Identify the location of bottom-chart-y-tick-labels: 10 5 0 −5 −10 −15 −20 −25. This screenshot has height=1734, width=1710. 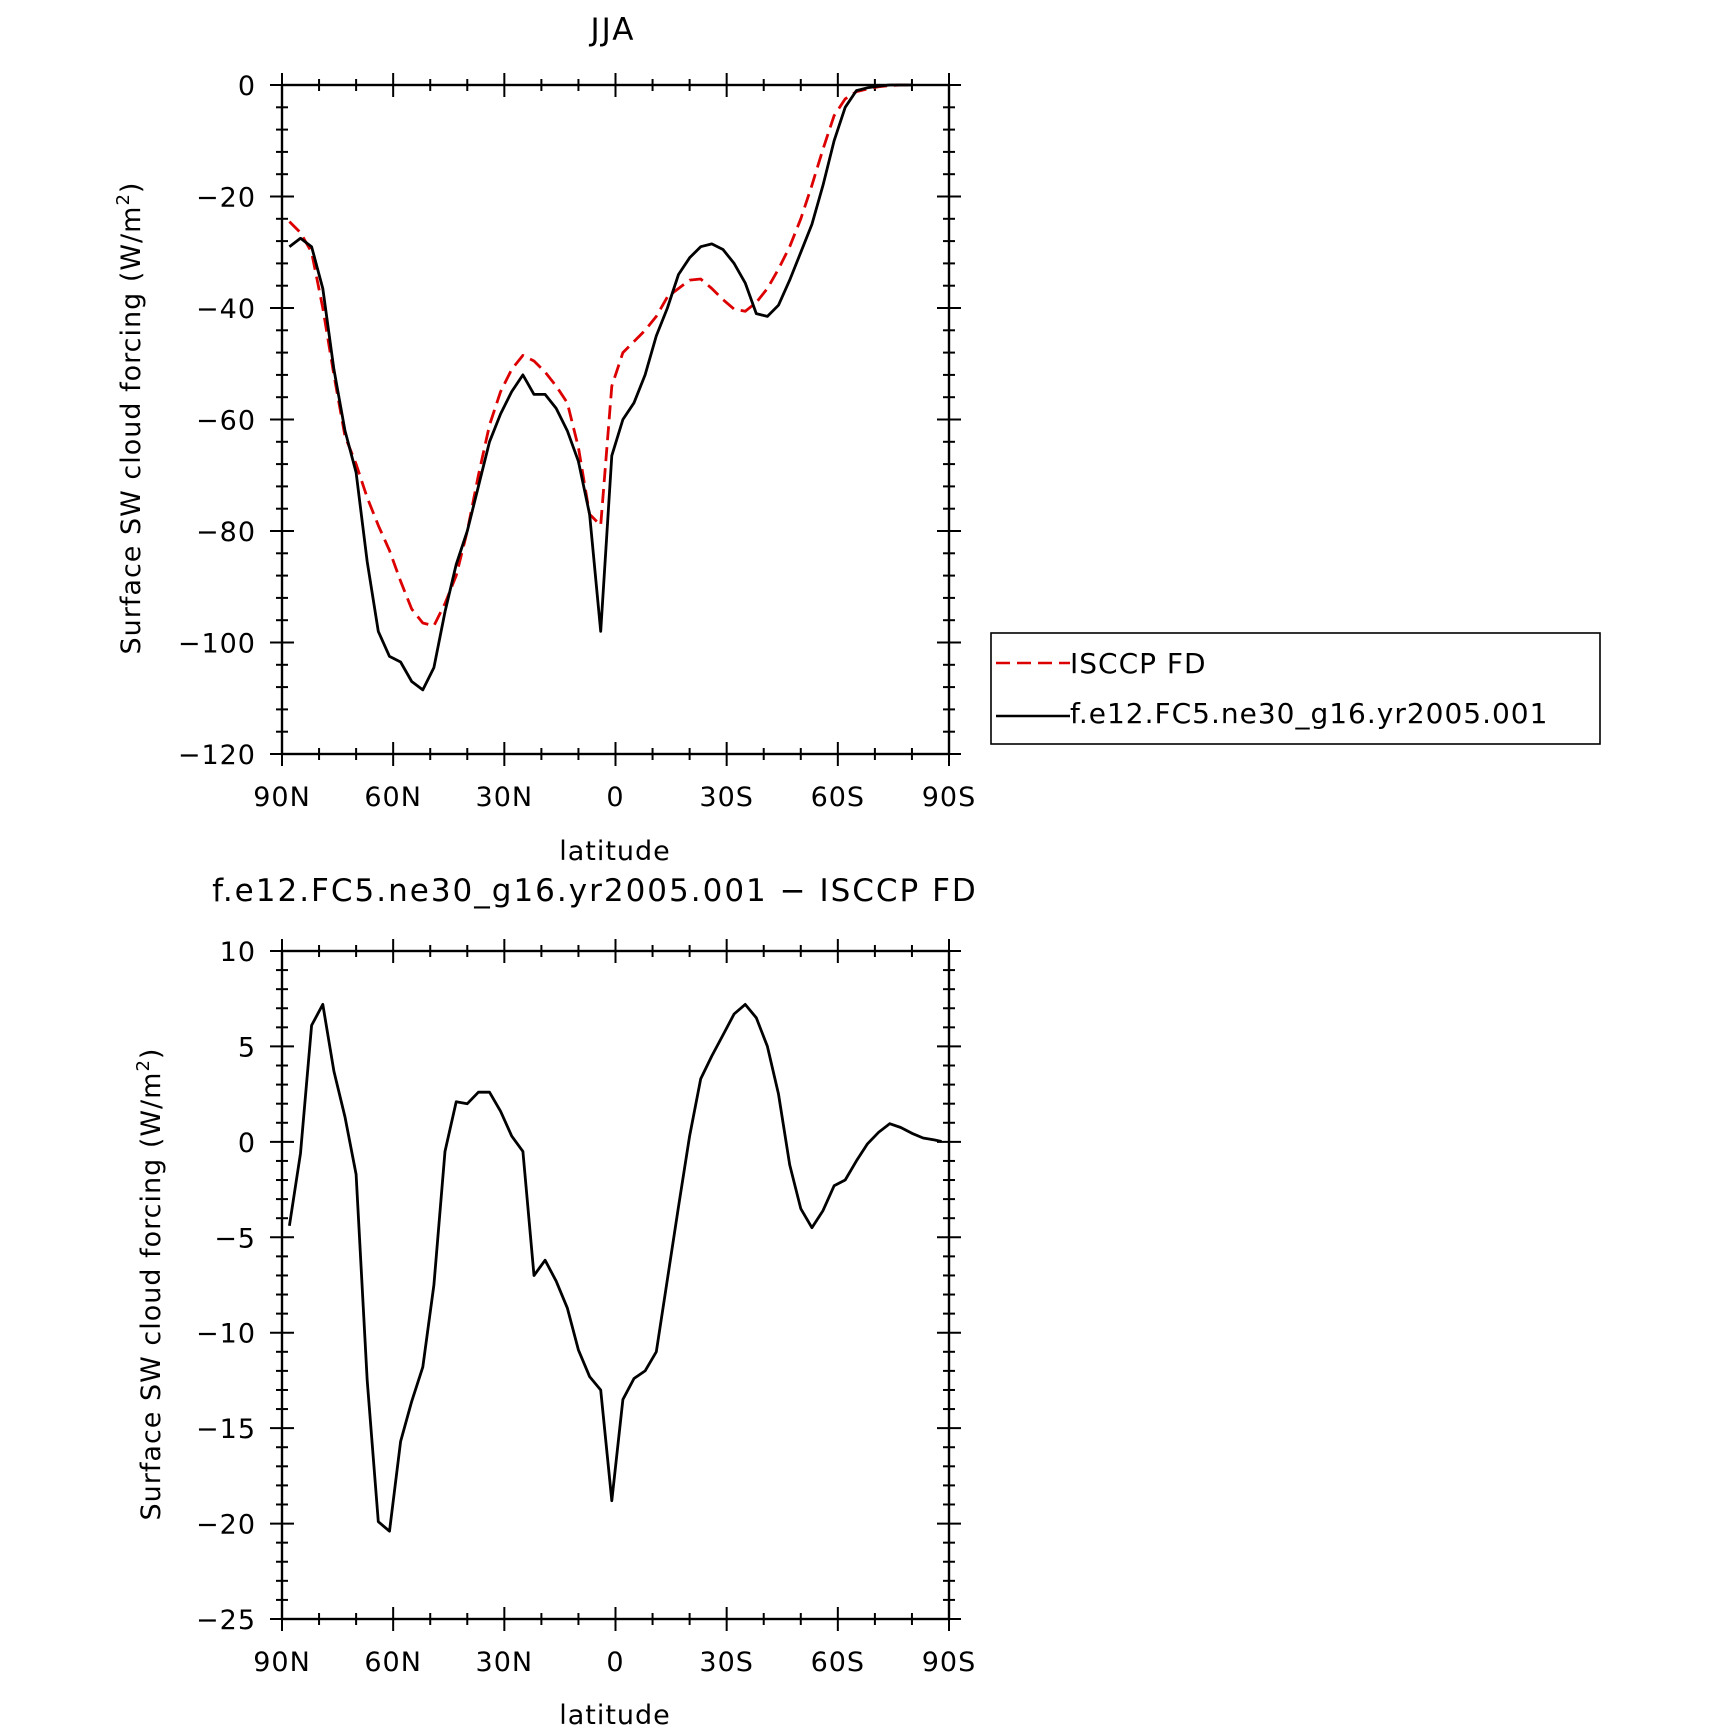
(226, 1286).